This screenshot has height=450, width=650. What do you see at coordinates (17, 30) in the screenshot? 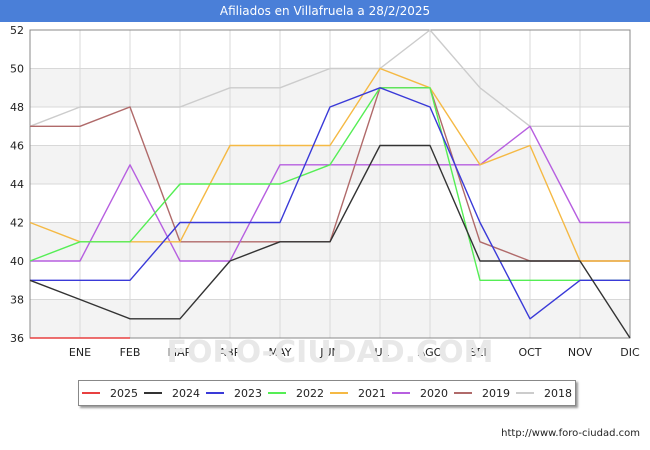
I see `y-tick-label: 52` at bounding box center [17, 30].